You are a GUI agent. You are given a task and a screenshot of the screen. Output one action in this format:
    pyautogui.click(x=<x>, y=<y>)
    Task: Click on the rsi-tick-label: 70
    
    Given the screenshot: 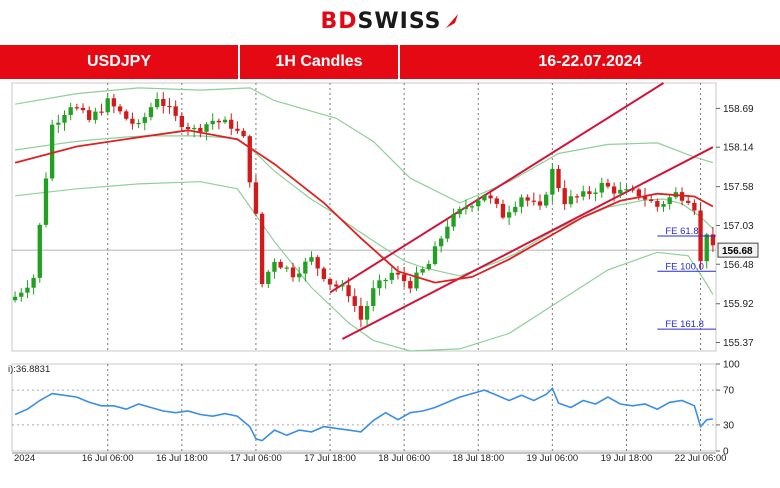 What is the action you would take?
    pyautogui.click(x=729, y=391)
    